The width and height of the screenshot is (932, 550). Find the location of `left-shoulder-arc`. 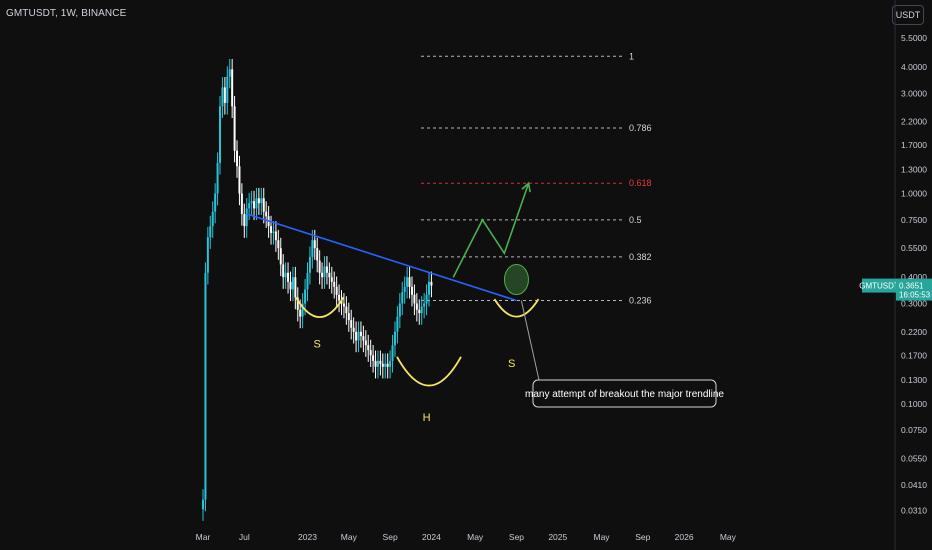

left-shoulder-arc is located at coordinates (319, 307).